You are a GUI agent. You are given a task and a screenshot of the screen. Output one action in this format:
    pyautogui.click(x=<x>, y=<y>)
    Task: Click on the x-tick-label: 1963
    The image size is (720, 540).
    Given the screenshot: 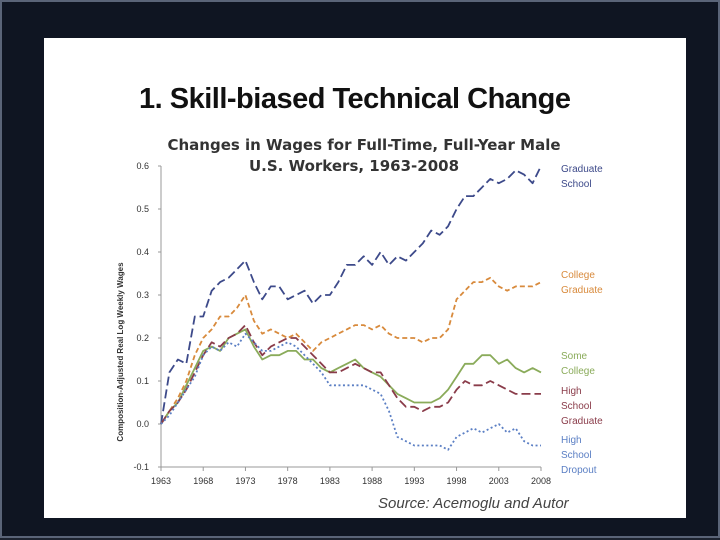 What is the action you would take?
    pyautogui.click(x=161, y=481)
    